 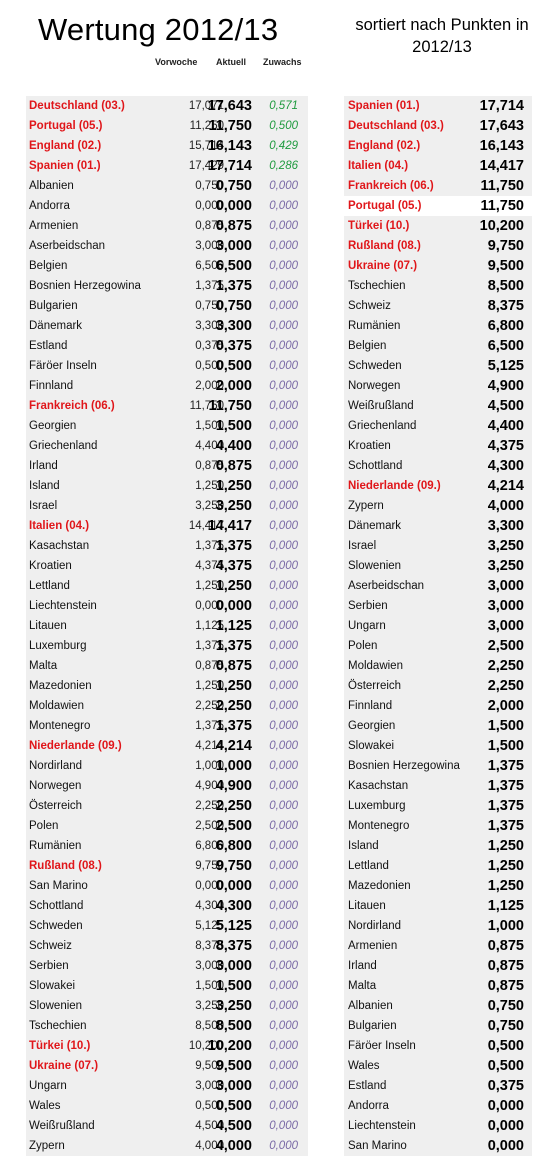 What do you see at coordinates (209, 1066) in the screenshot?
I see `previous-week-value: 9,500` at bounding box center [209, 1066].